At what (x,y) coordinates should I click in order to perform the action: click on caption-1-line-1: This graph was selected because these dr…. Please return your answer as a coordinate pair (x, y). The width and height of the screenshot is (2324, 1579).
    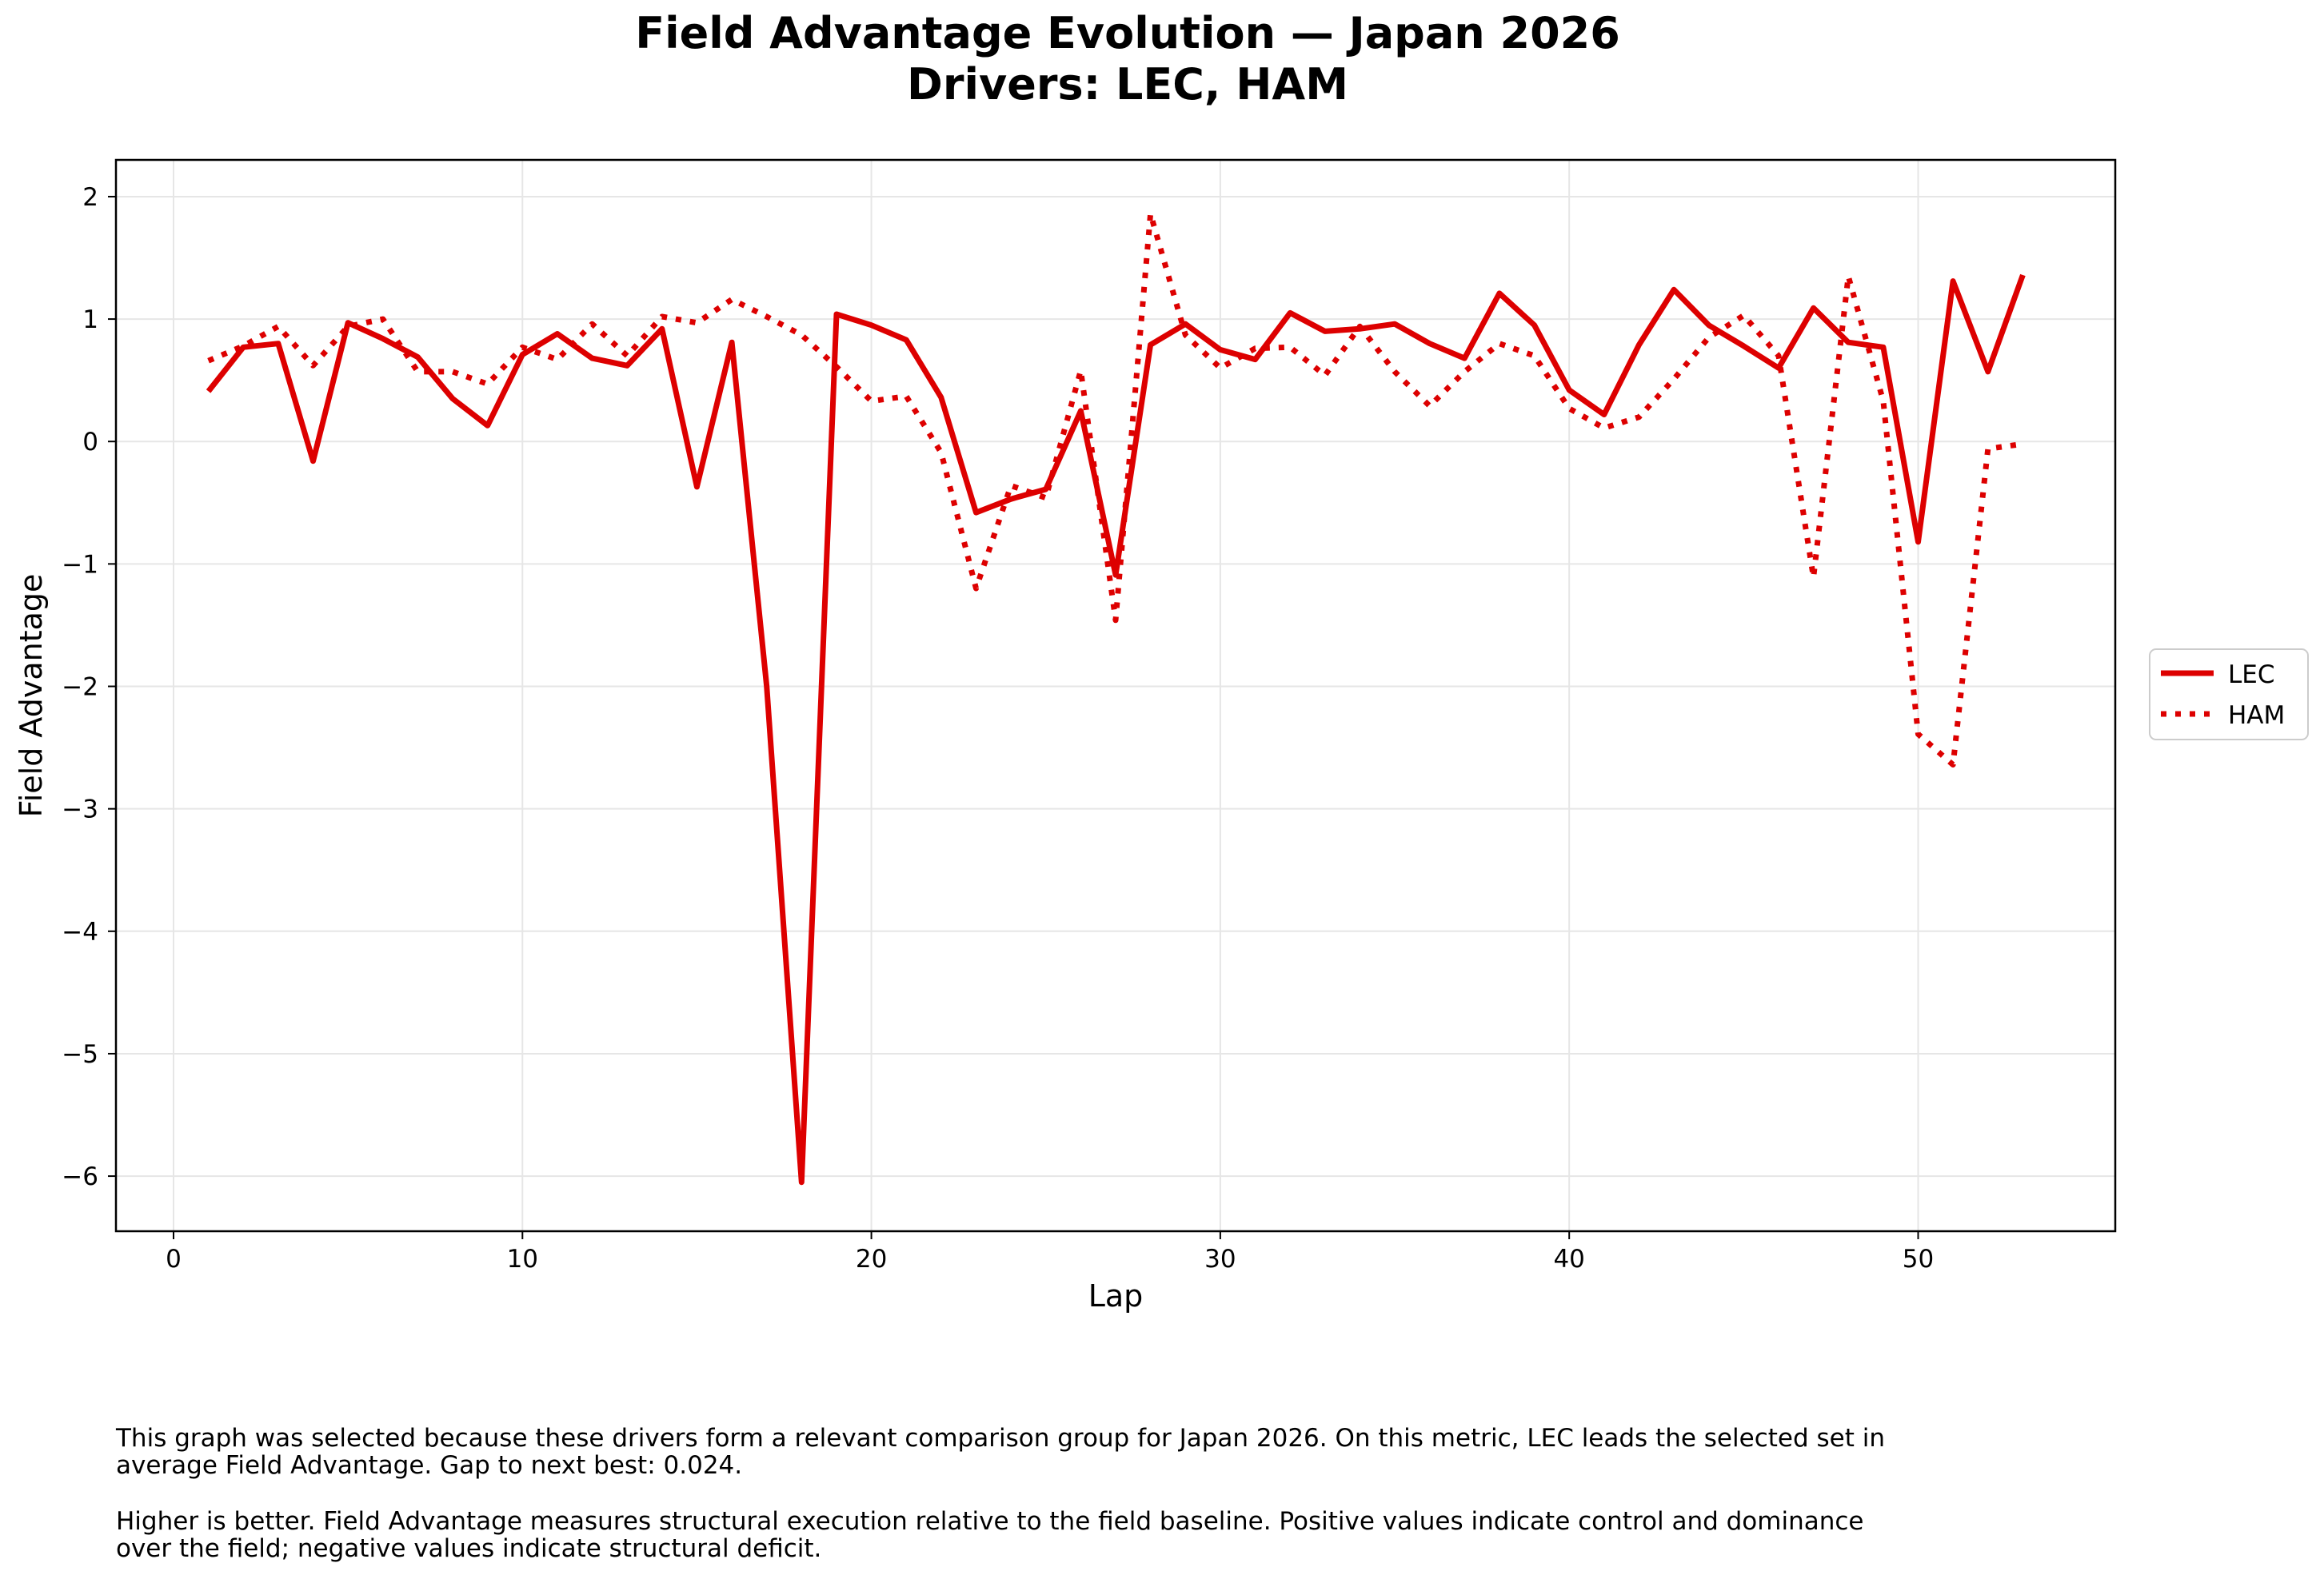
    Looking at the image, I should click on (1000, 1438).